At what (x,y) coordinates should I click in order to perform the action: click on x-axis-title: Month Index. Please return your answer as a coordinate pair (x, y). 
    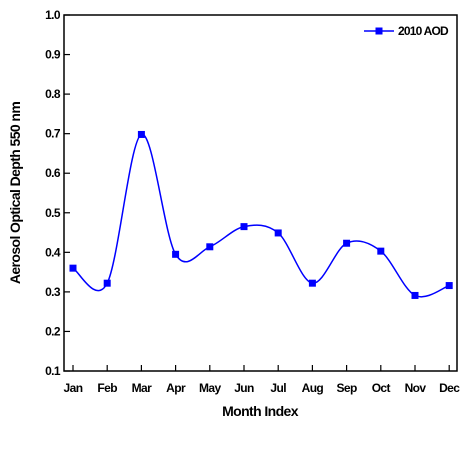
    Looking at the image, I should click on (260, 411).